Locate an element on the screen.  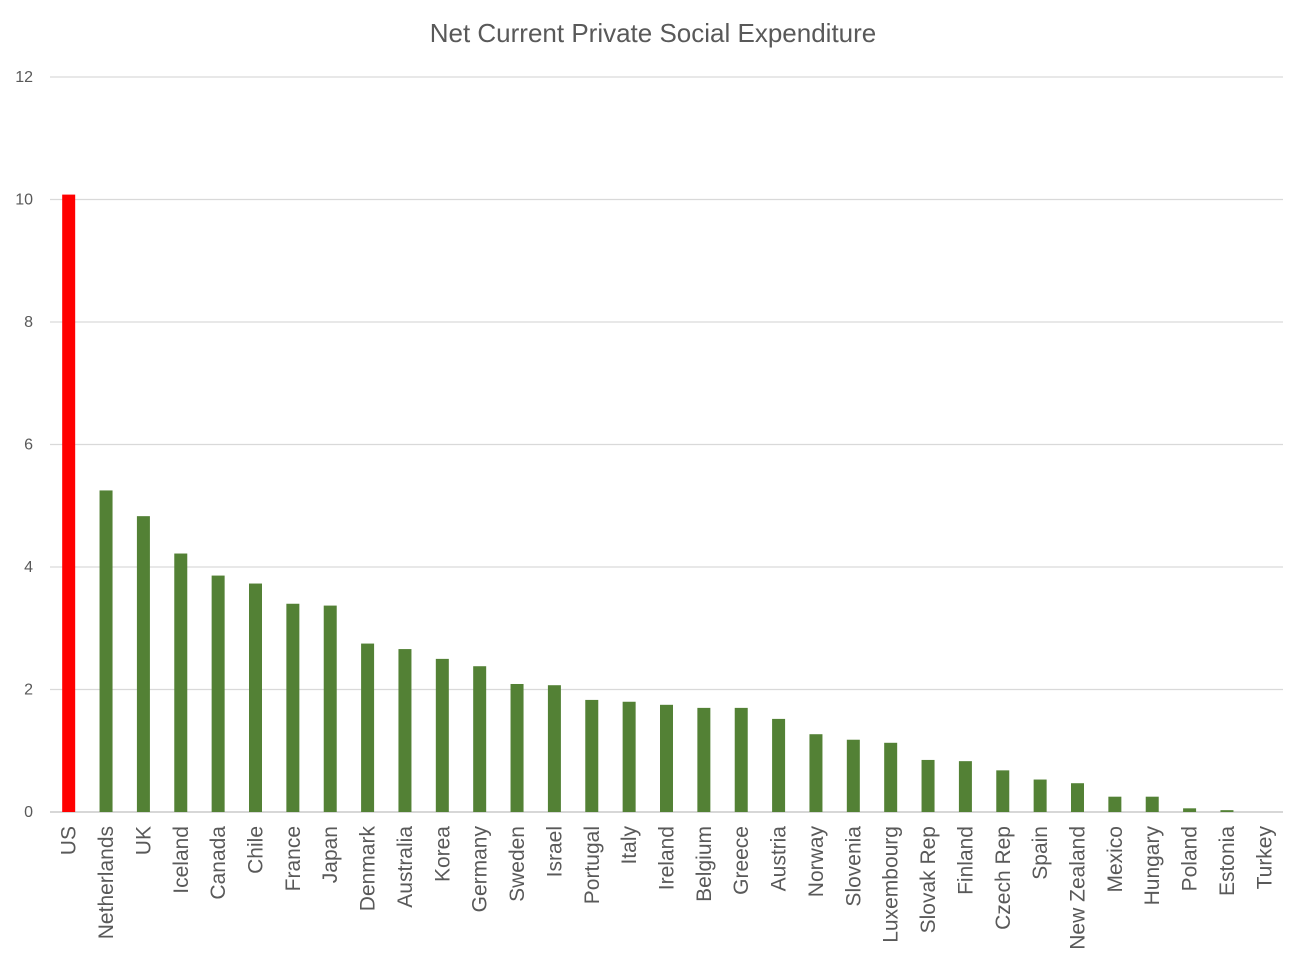
bar-portugal is located at coordinates (592, 755).